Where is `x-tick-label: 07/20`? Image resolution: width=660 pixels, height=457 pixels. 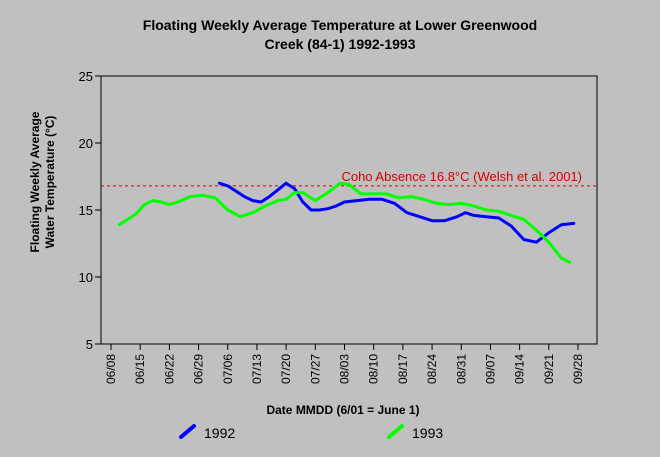
x-tick-label: 07/20 is located at coordinates (286, 369).